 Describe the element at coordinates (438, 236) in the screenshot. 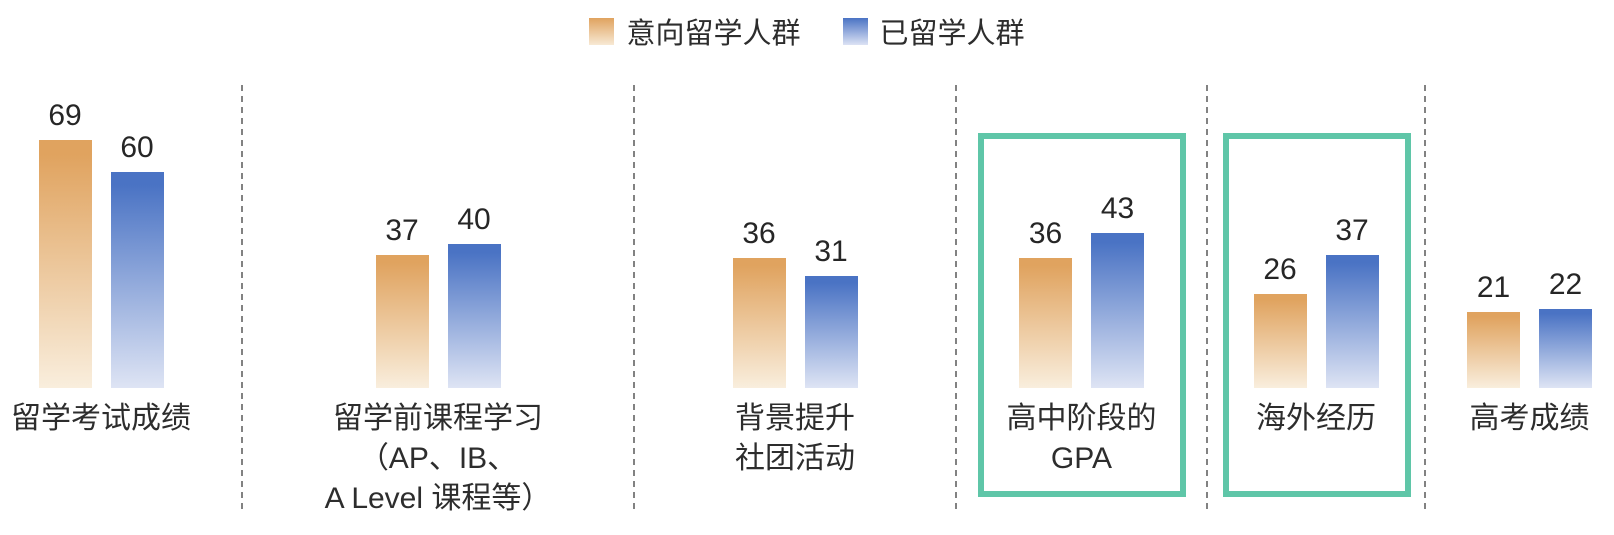

I see `bar-pair: 37 40` at that location.